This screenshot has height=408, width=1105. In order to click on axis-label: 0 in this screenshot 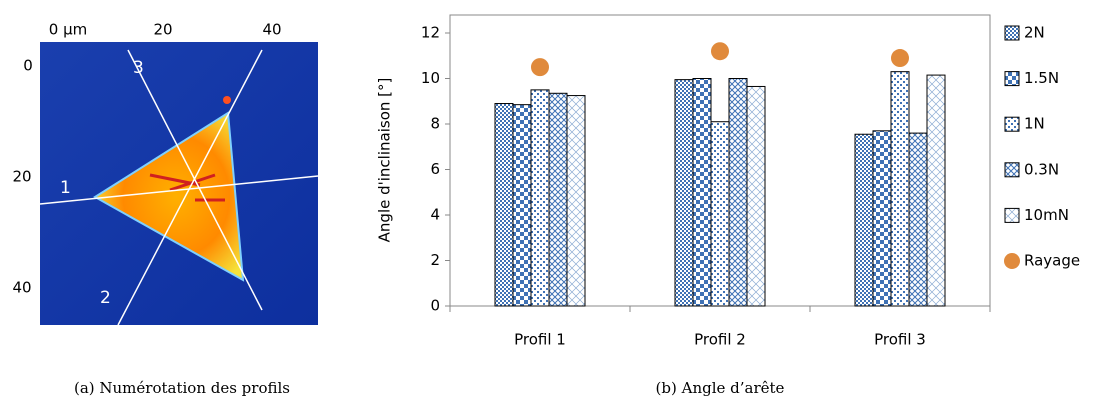, I will do `click(28, 66)`.